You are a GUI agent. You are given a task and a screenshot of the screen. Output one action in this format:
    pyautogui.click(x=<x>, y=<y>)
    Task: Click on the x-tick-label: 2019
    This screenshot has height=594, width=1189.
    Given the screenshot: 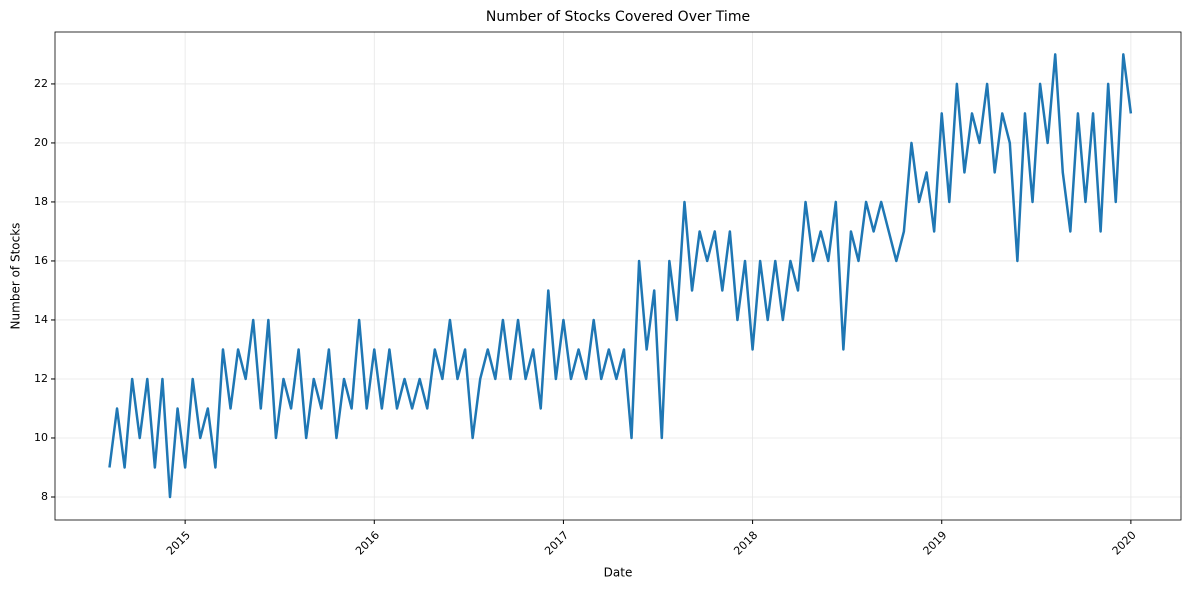 What is the action you would take?
    pyautogui.click(x=935, y=543)
    